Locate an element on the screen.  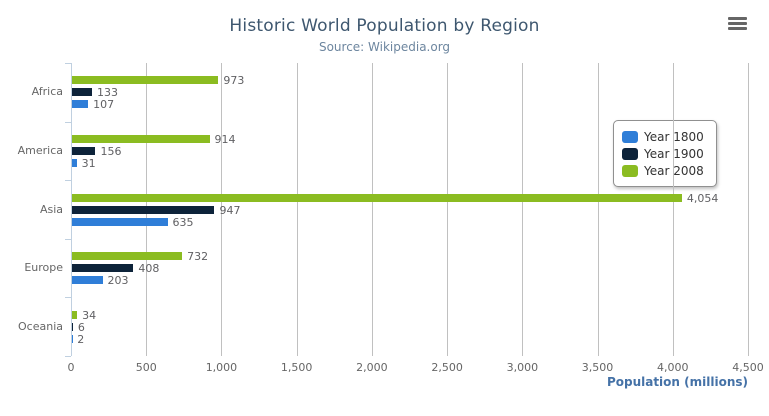
xaxis-tick-label-1000: 1,000 is located at coordinates (221, 367).